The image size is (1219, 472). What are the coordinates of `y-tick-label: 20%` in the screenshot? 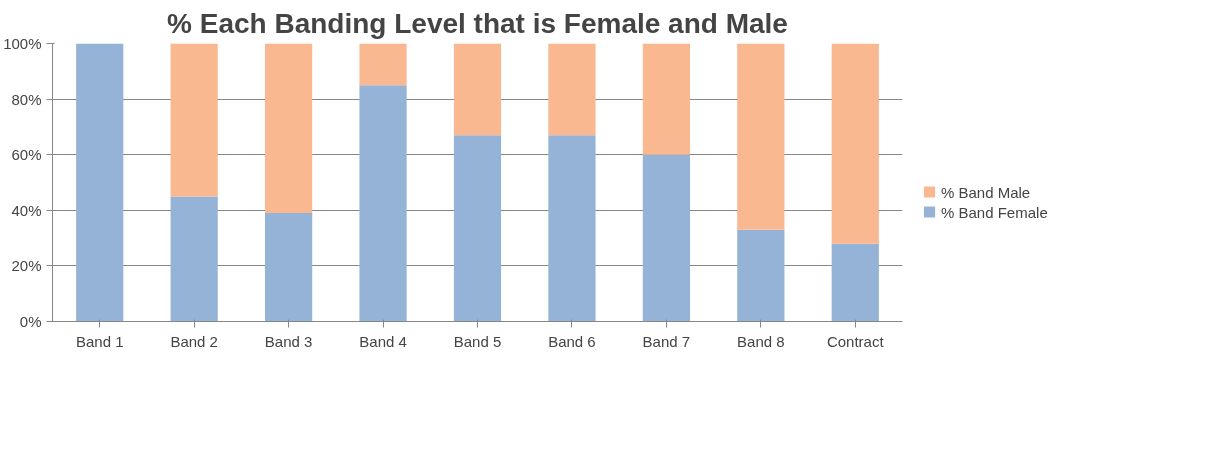 It's located at (26, 266).